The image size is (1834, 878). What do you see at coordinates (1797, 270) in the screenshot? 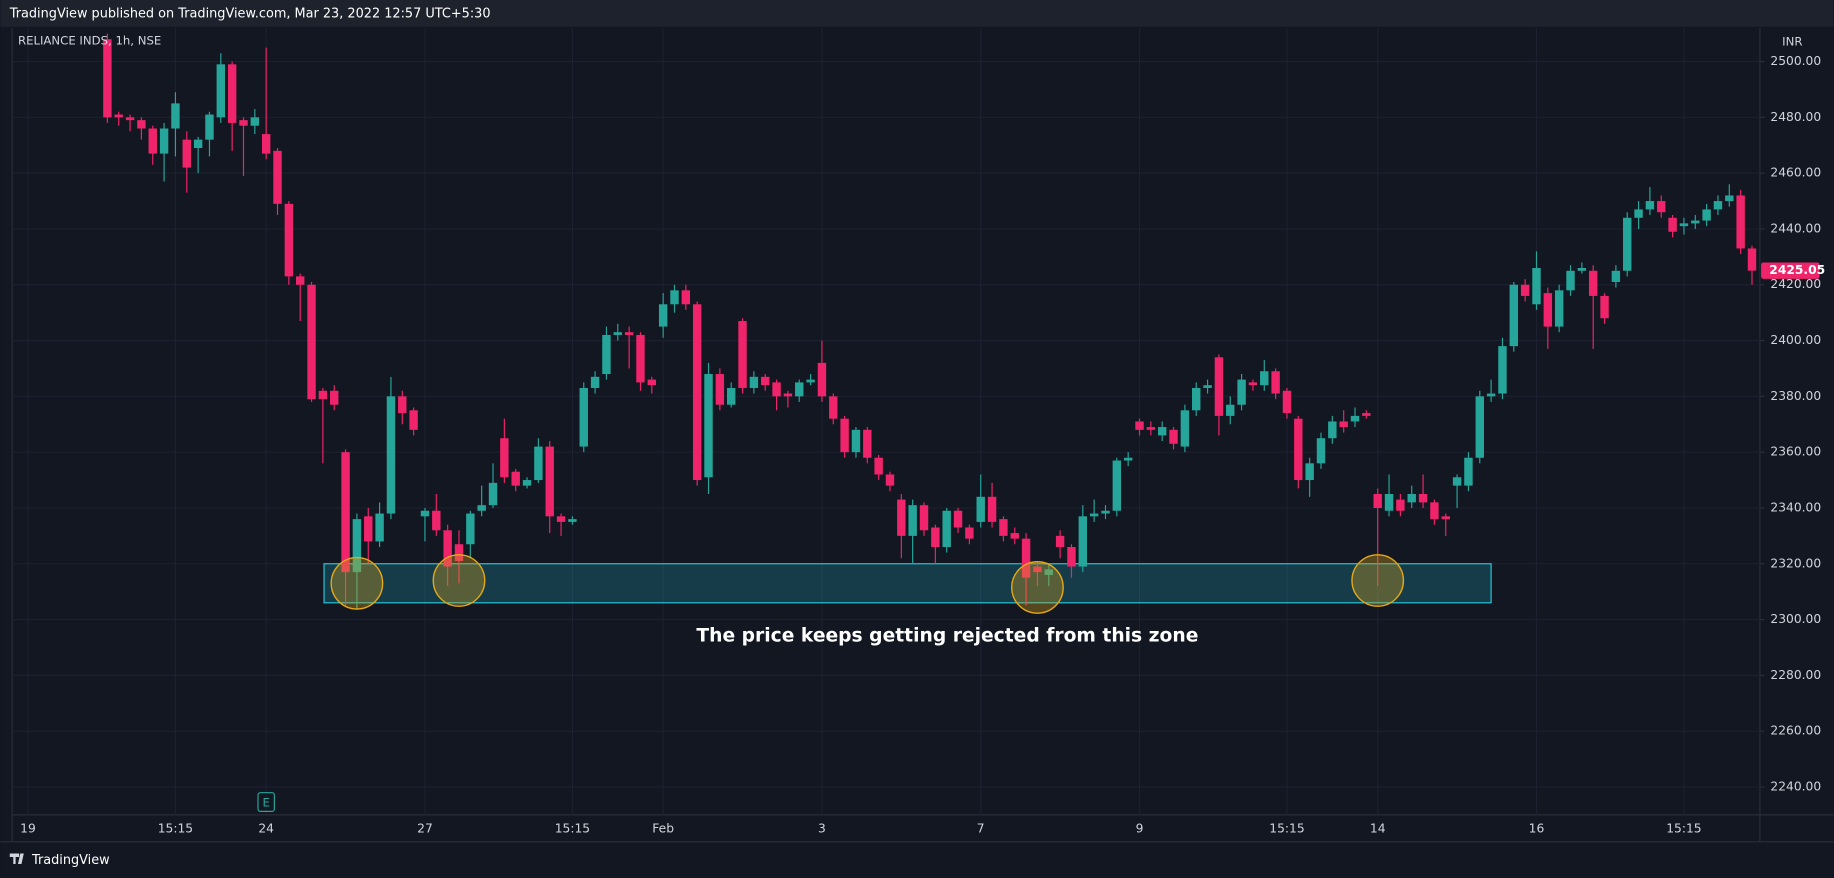
I see `last-price-label: 2425.05` at bounding box center [1797, 270].